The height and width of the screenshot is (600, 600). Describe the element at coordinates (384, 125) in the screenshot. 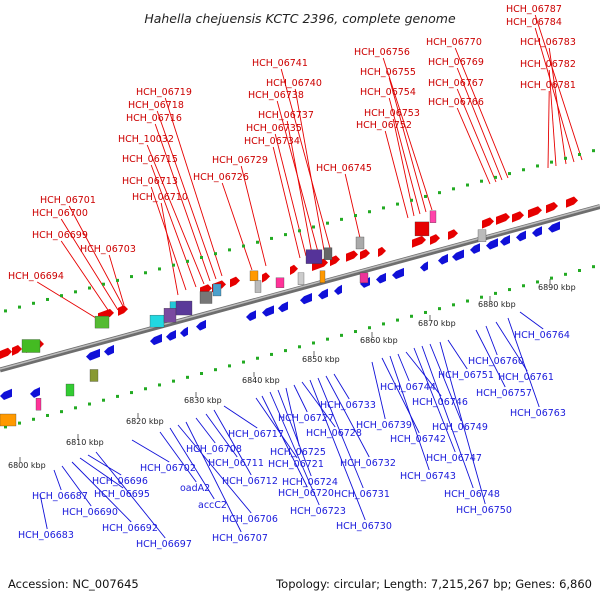

I see `gene-label: HCH_06752` at that location.